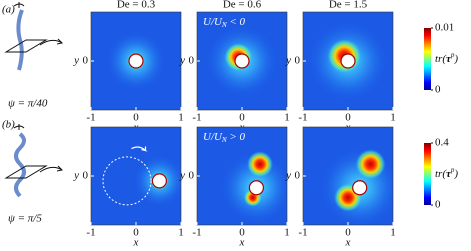 The height and width of the screenshot is (251, 471). I want to click on annotation: U/UN < 0, so click(224, 22).